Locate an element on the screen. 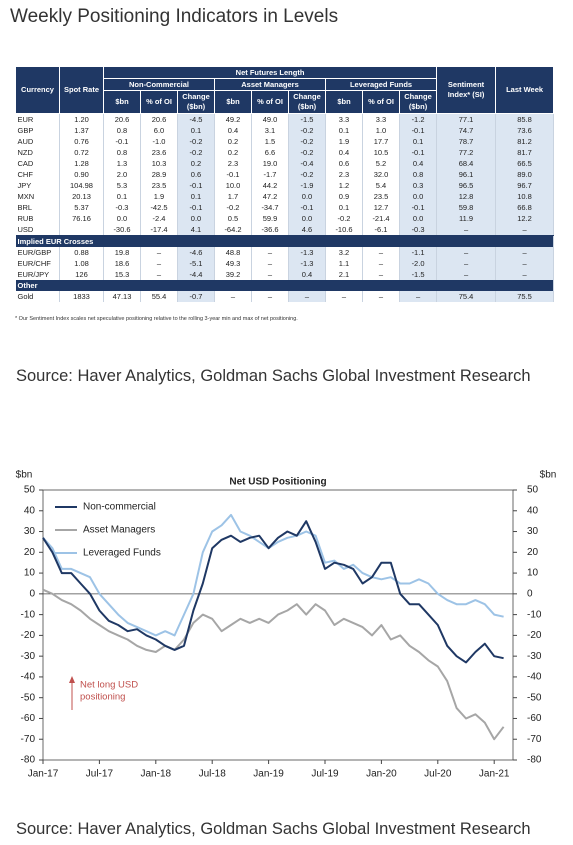 The width and height of the screenshot is (573, 845). table-cell: 104.98 is located at coordinates (81, 185).